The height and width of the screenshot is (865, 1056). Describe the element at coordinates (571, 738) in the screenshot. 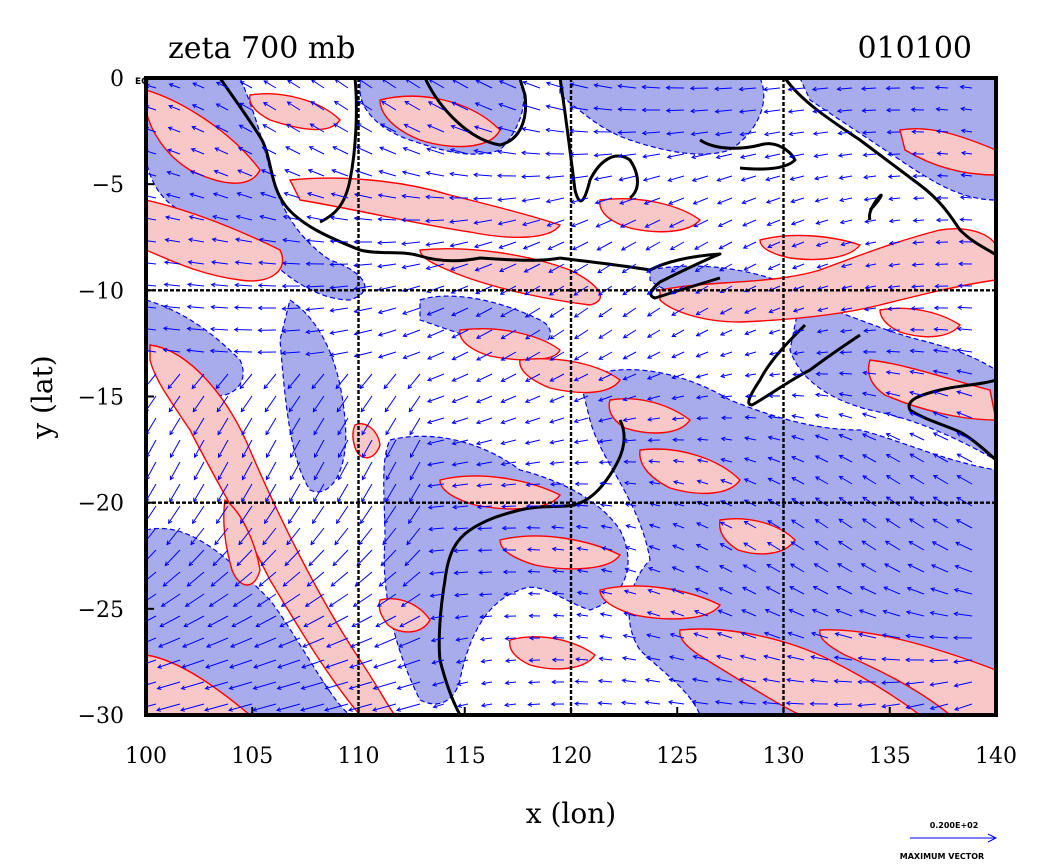

I see `x-axis-ticks: 100 105 110 115 120 125 130 135 140` at that location.